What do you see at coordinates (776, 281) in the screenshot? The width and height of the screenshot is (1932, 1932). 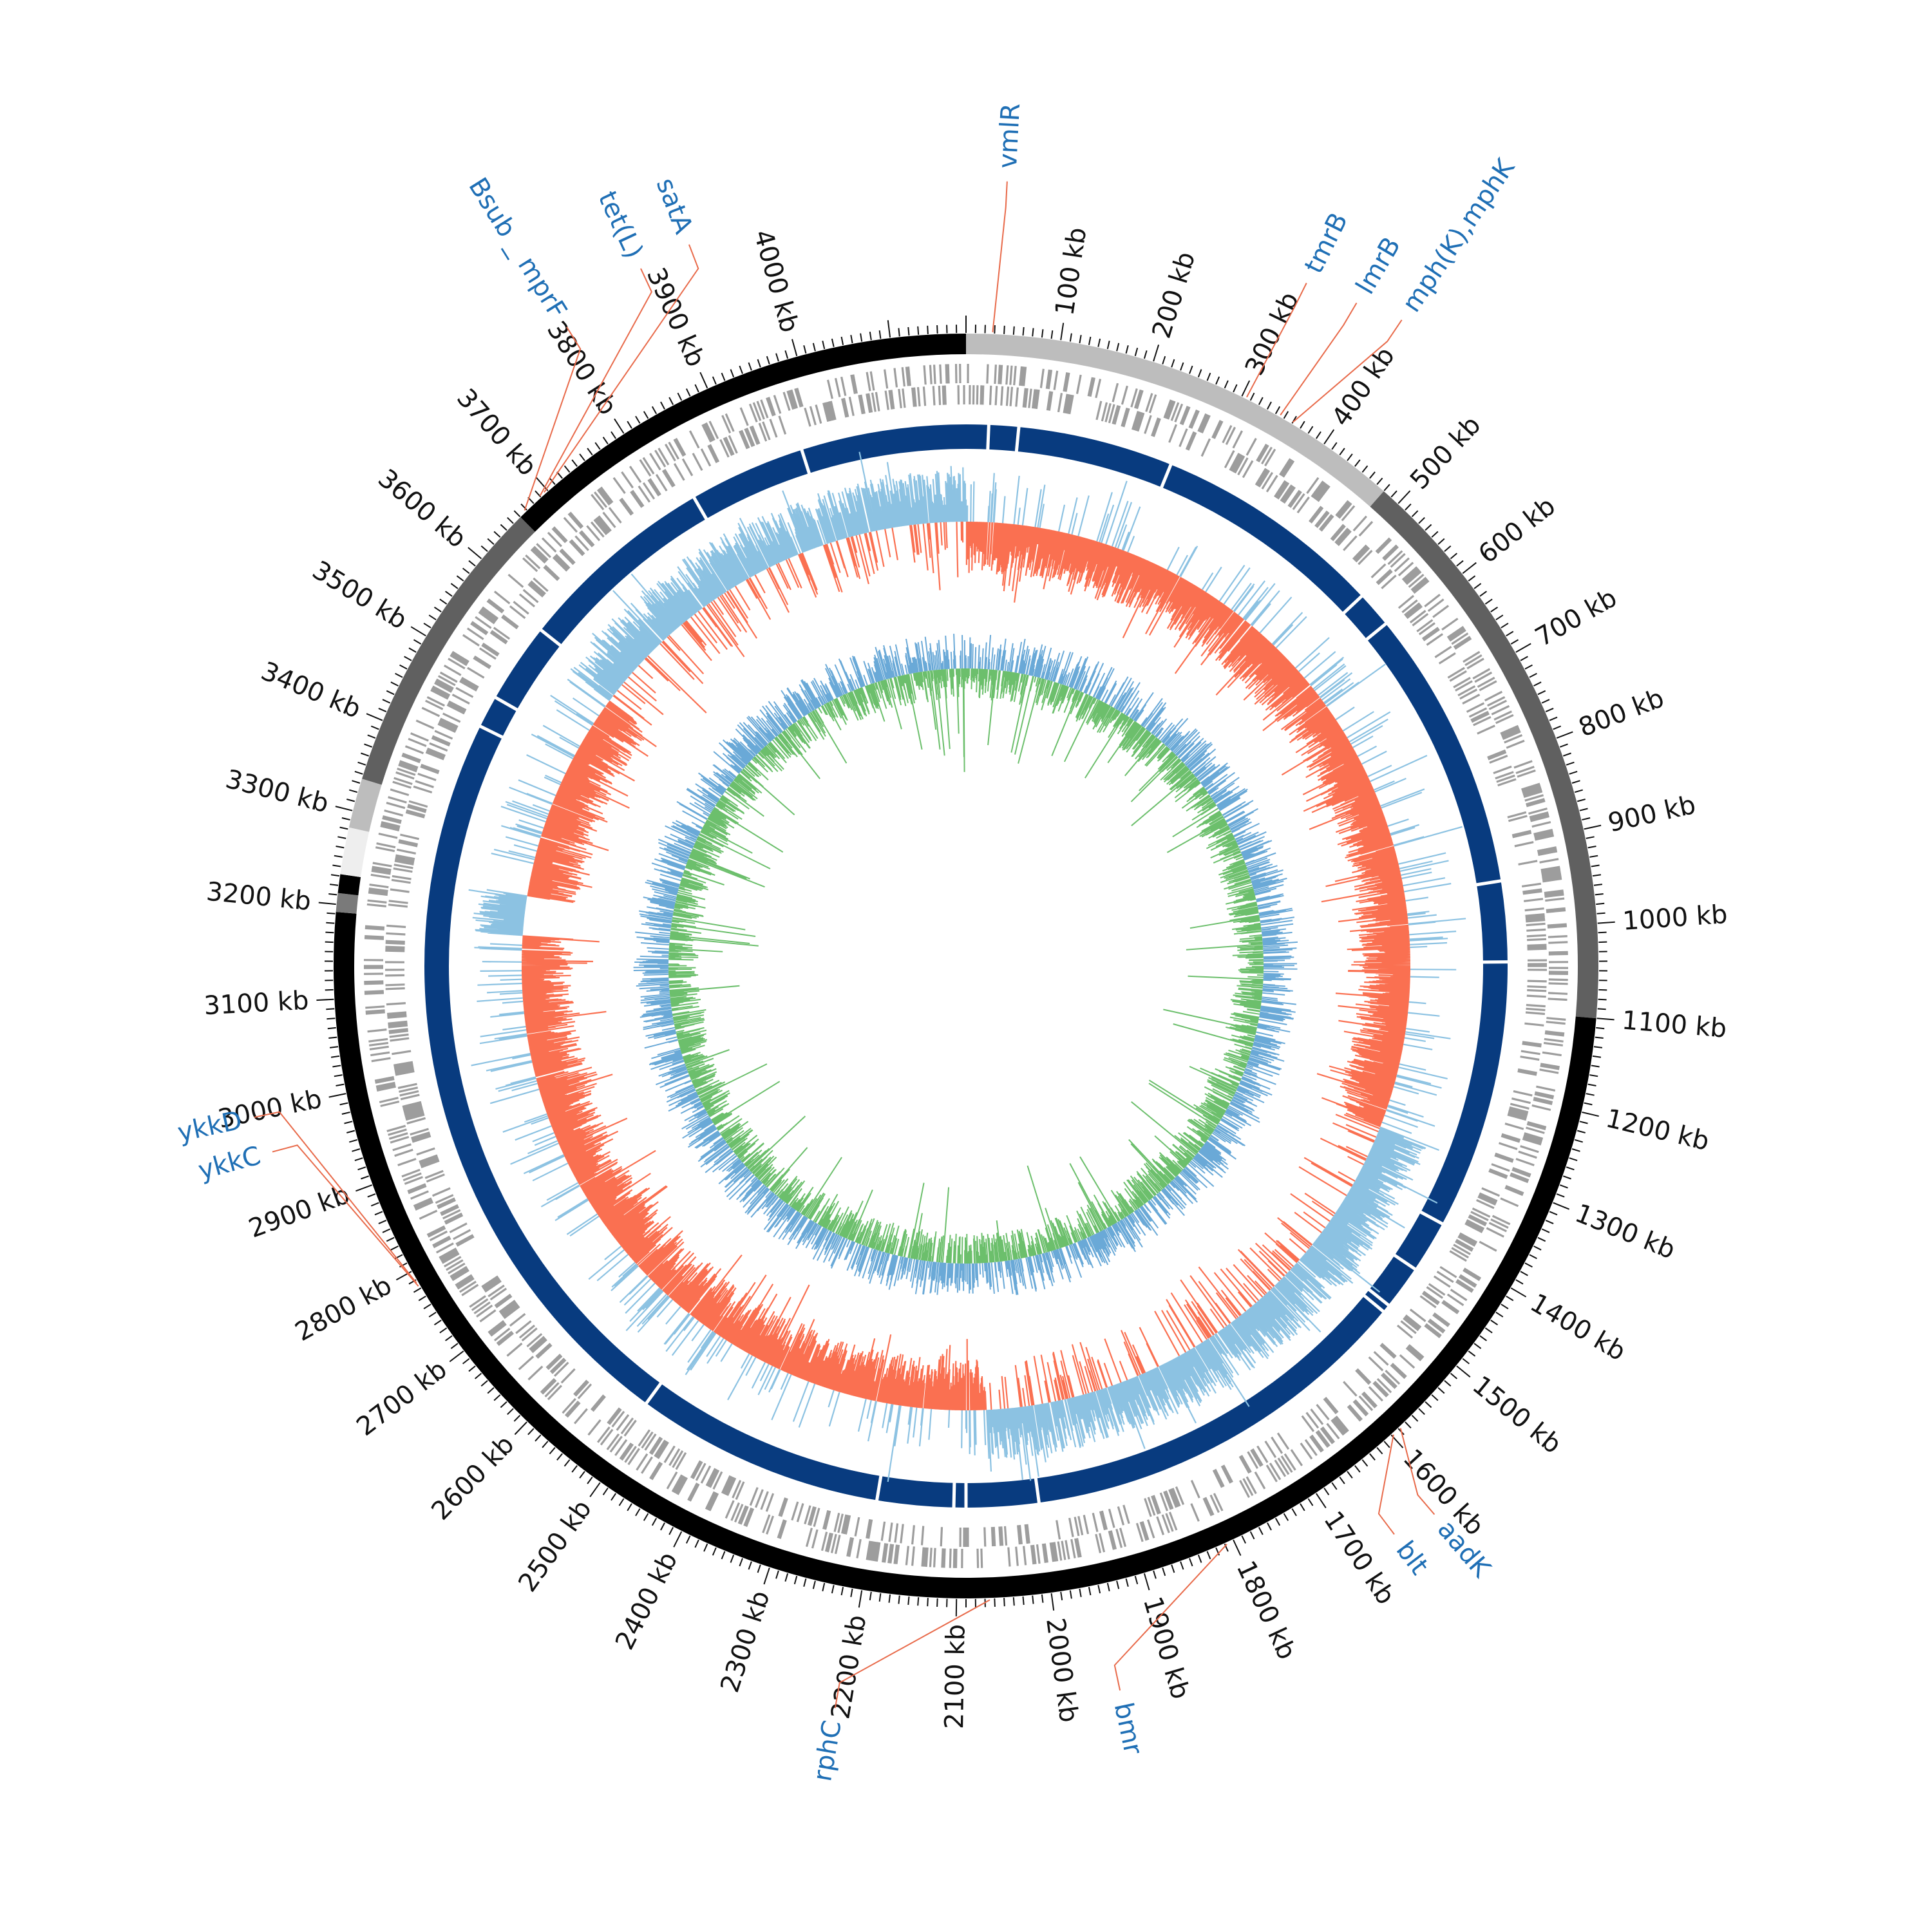 I see `tick-label: 4000 kb` at bounding box center [776, 281].